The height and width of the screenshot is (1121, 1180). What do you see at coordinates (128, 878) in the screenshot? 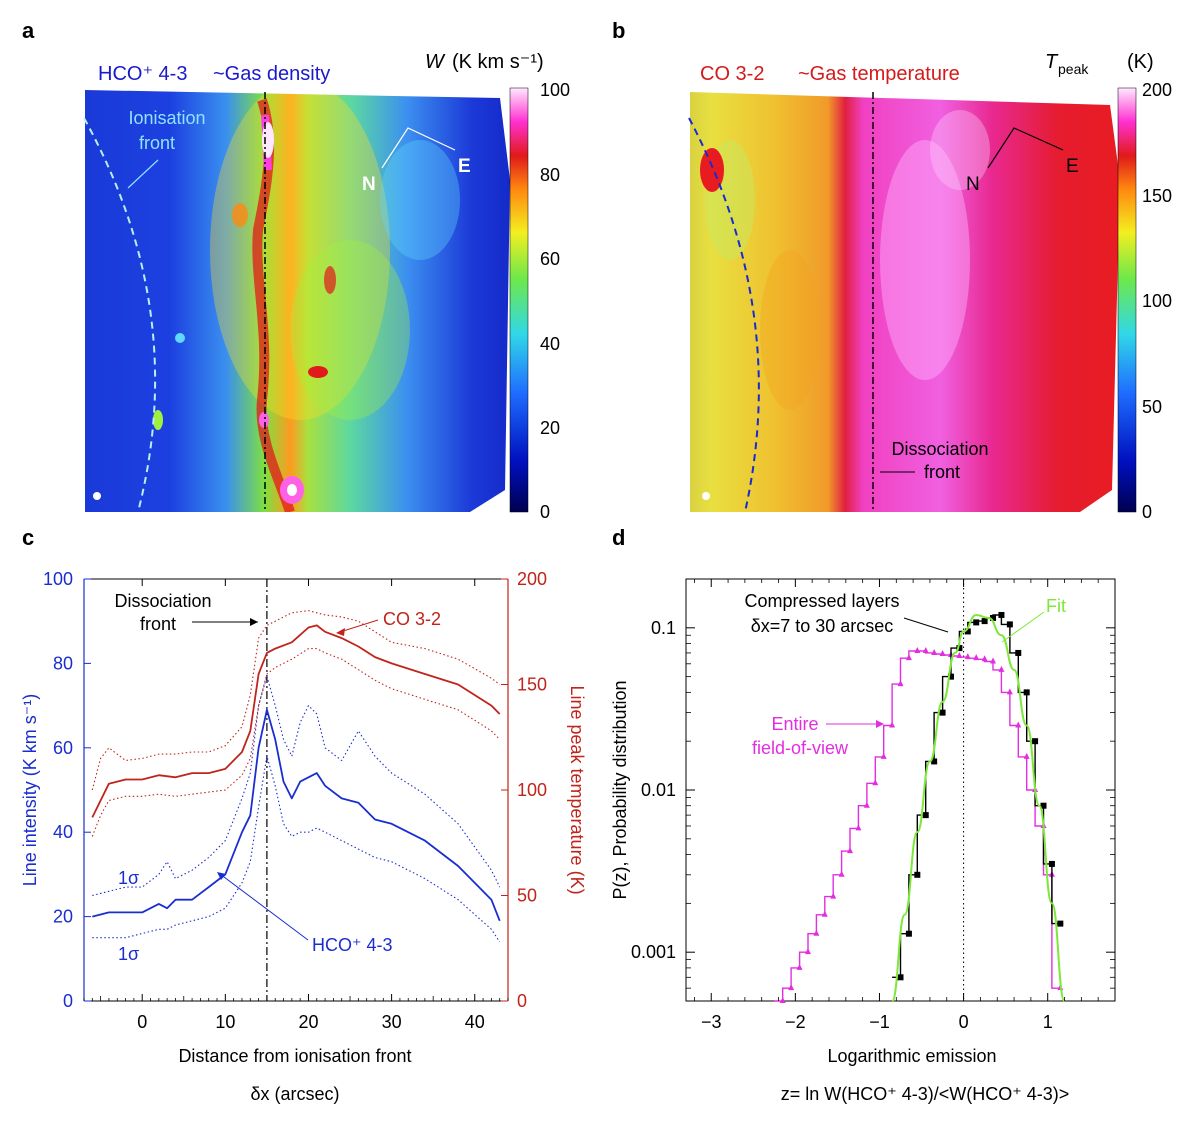
I see `chart-c-sigma-upper: 1σ` at bounding box center [128, 878].